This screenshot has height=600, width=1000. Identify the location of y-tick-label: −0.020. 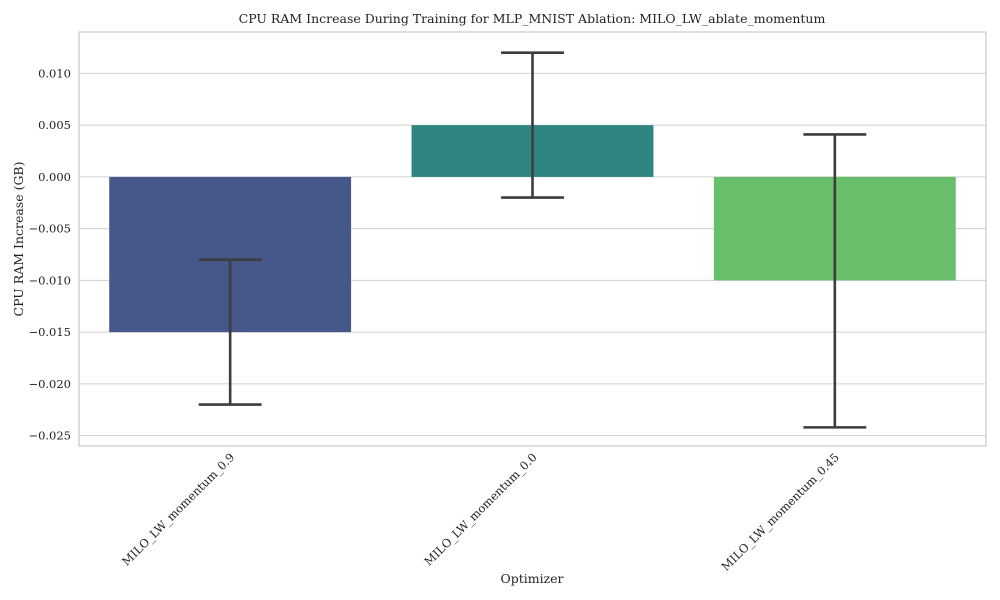
(49, 384).